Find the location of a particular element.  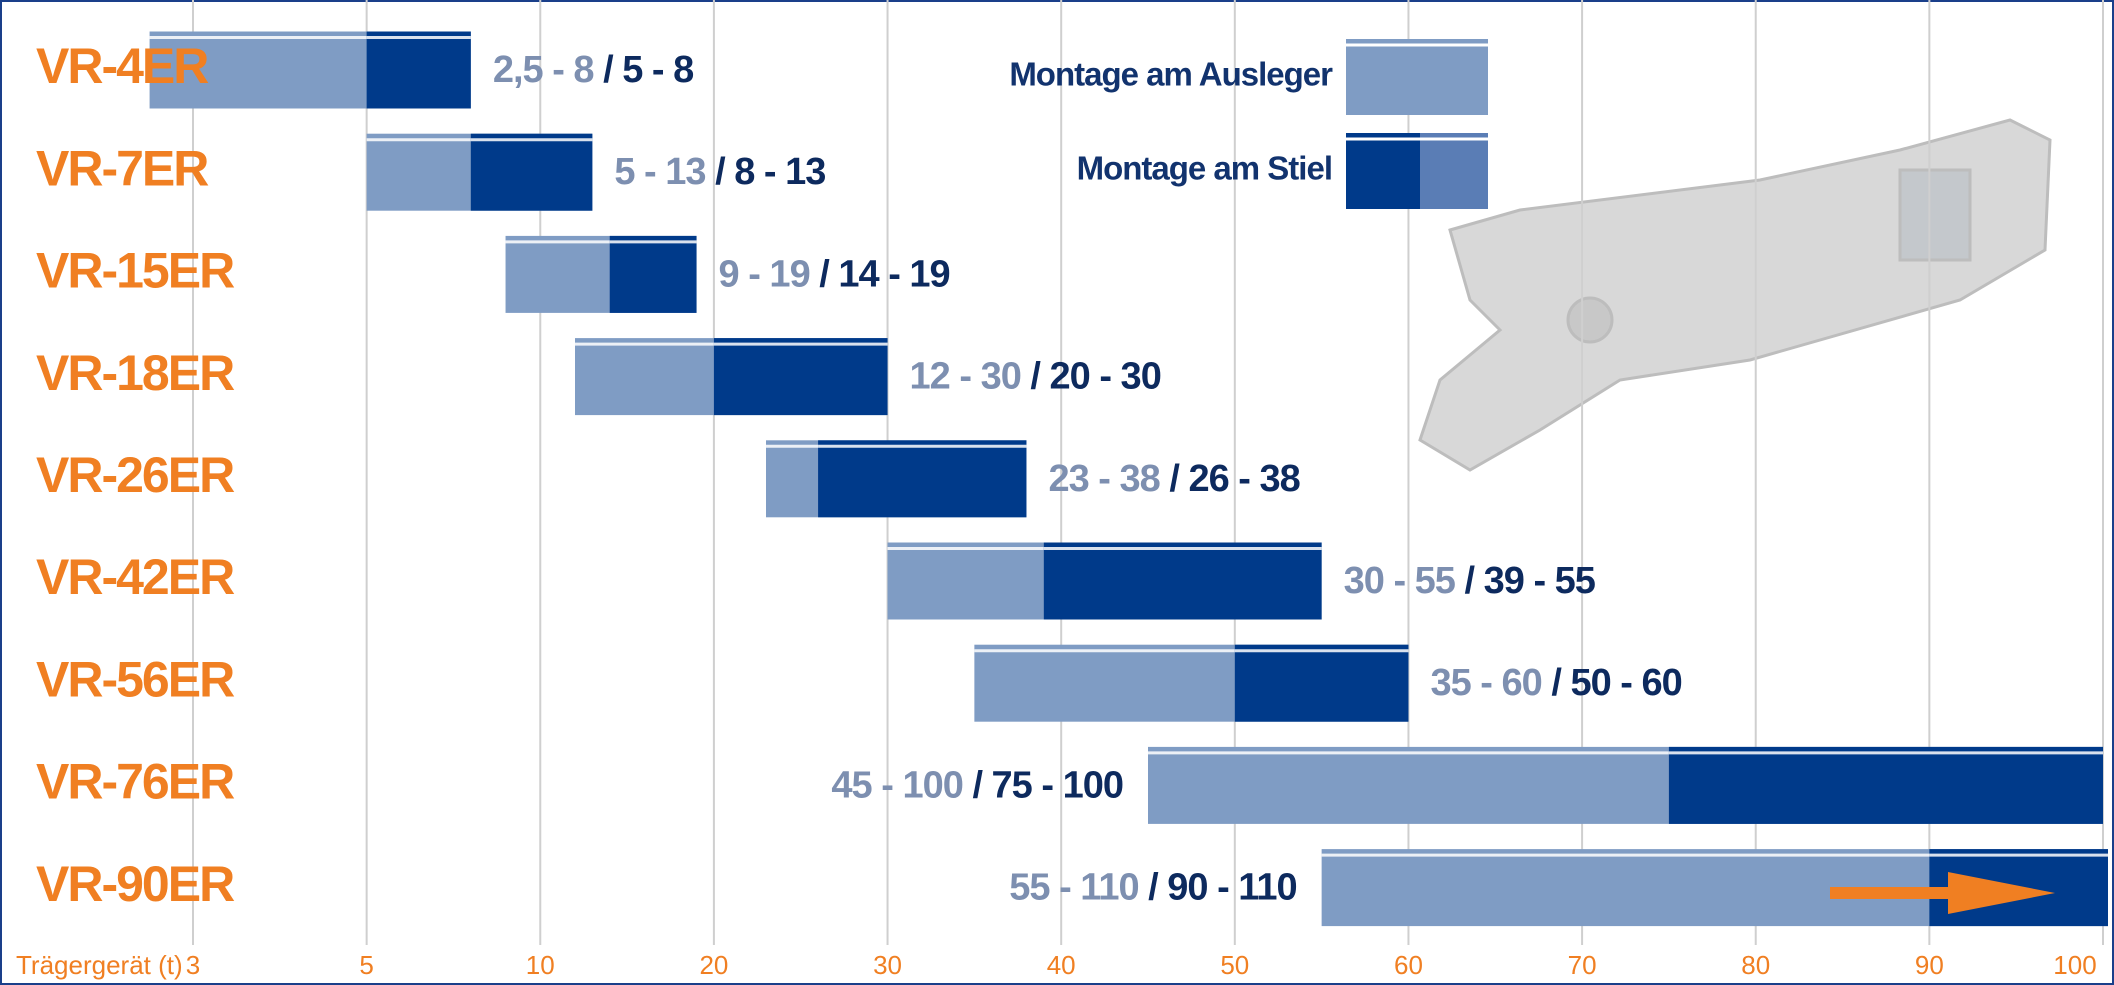

x-tick-label: 3 is located at coordinates (193, 965).